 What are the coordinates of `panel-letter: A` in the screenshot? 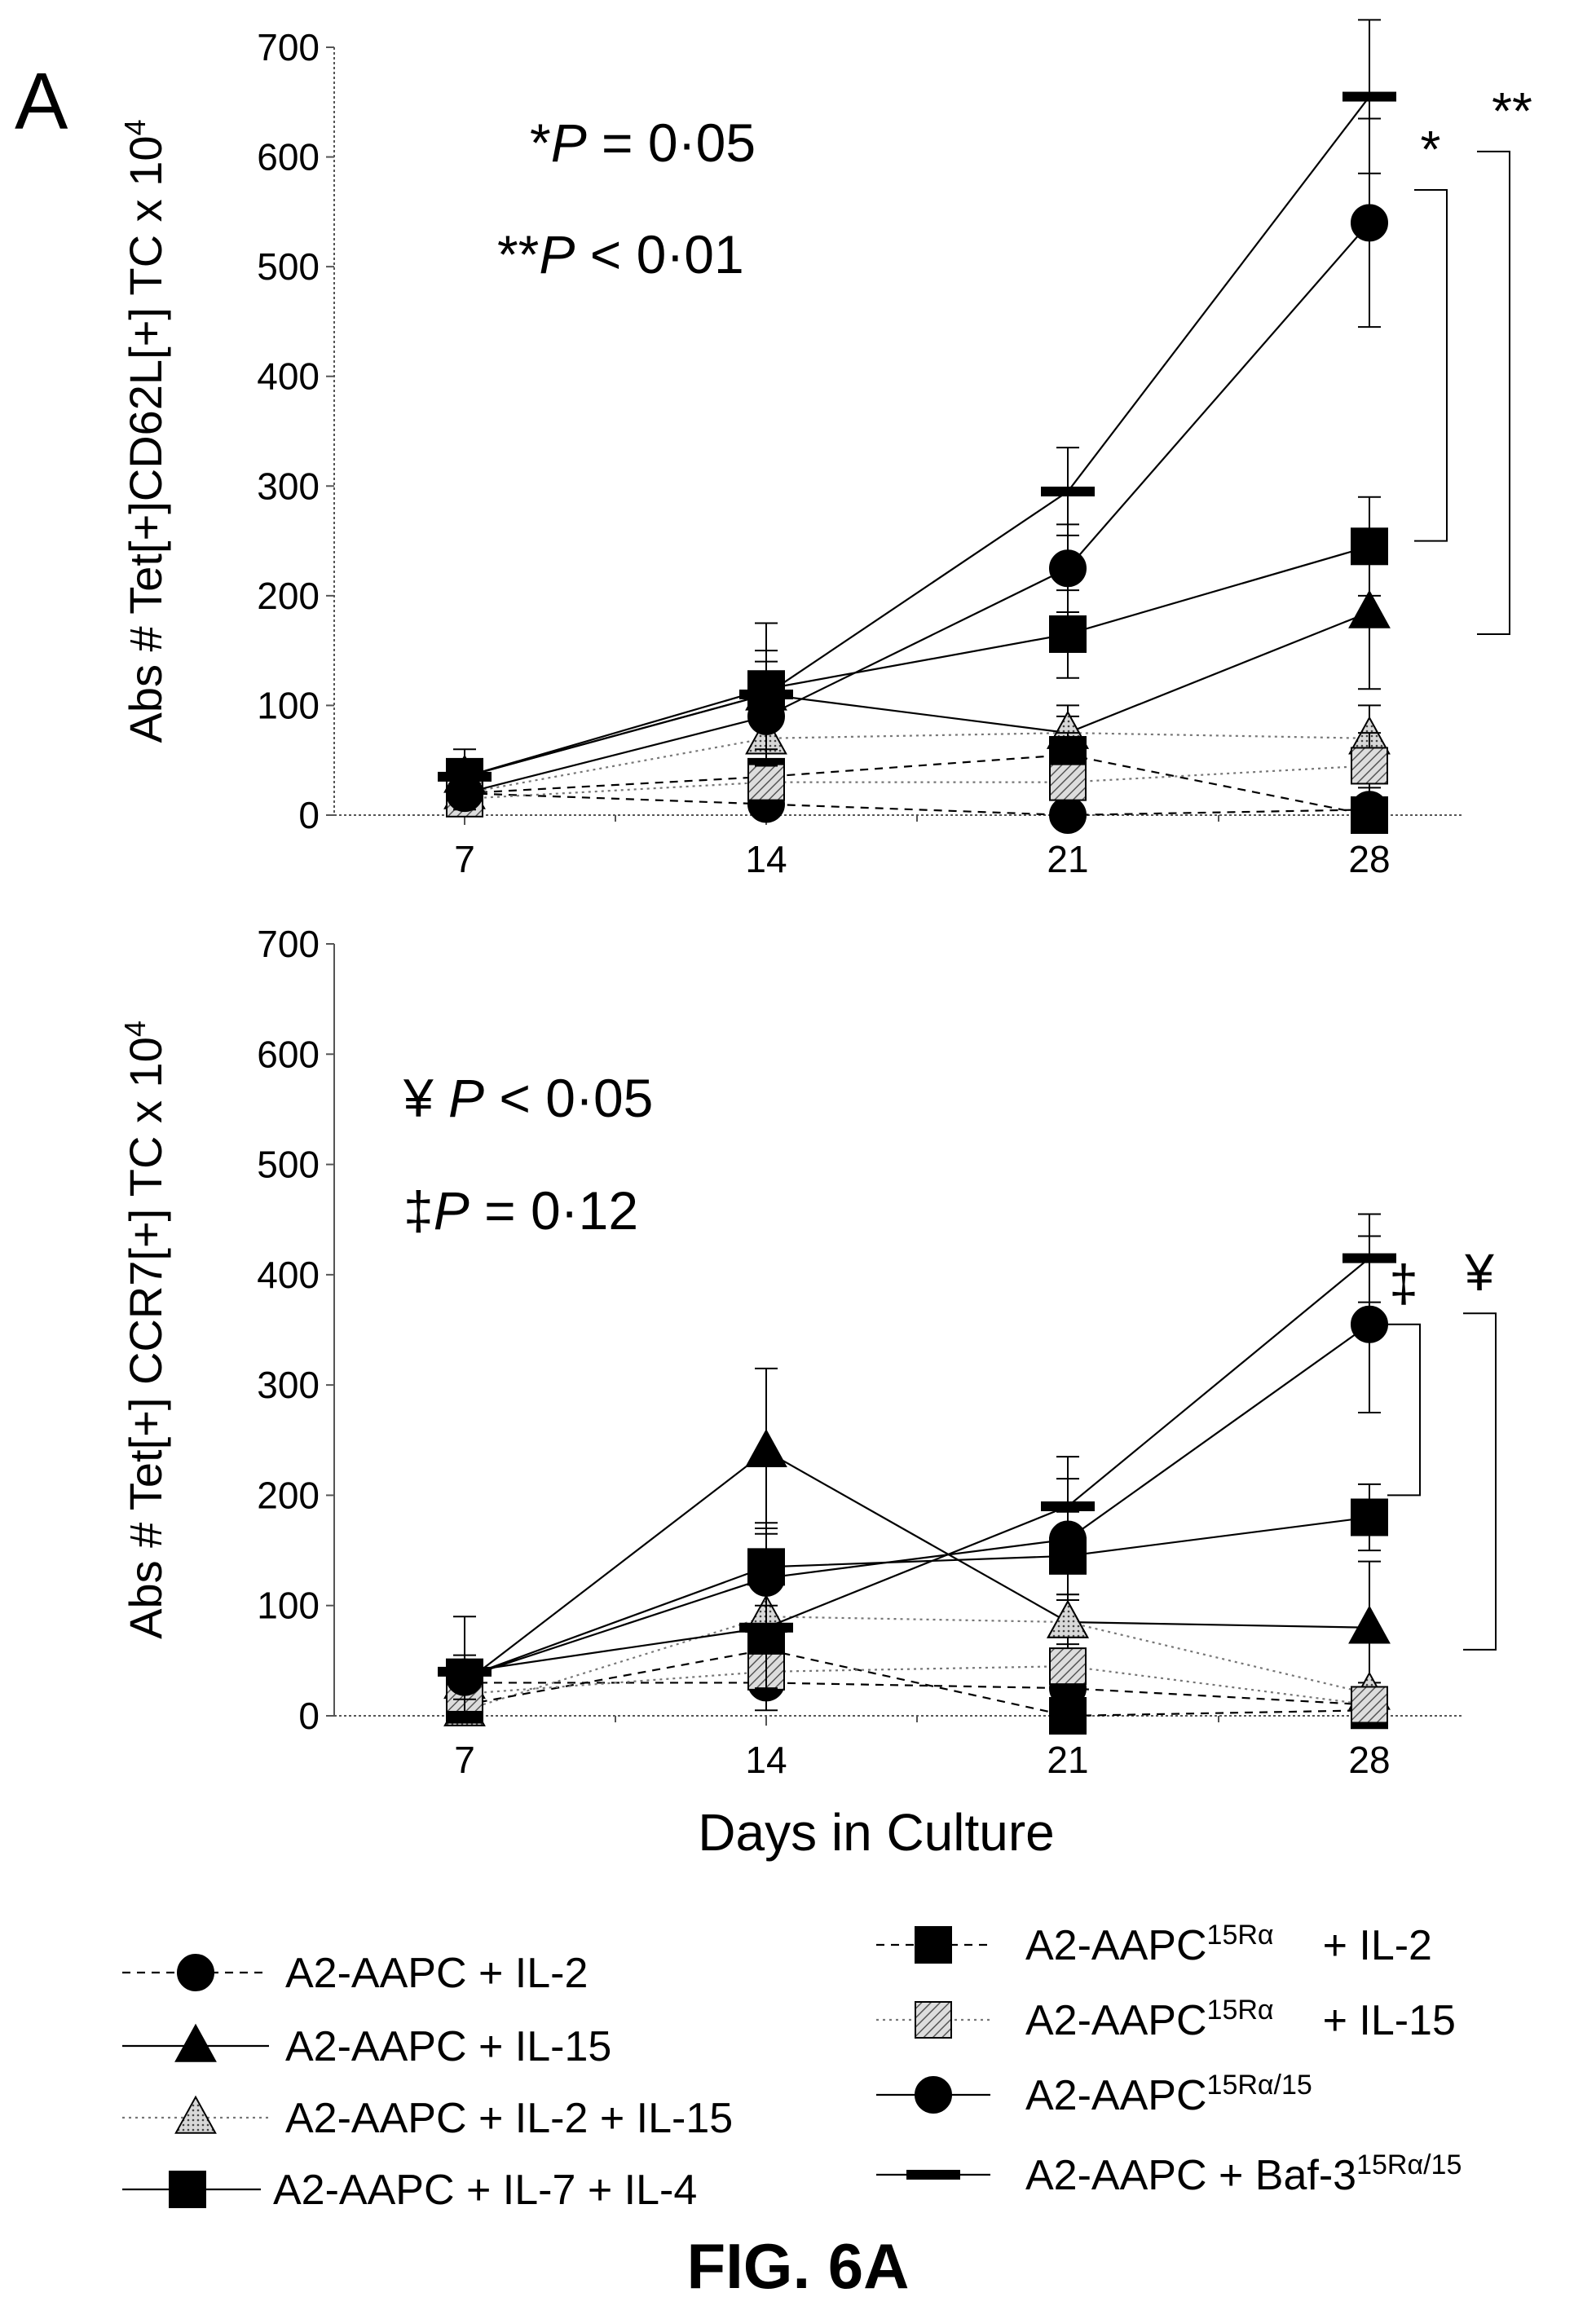 It's located at (41, 101).